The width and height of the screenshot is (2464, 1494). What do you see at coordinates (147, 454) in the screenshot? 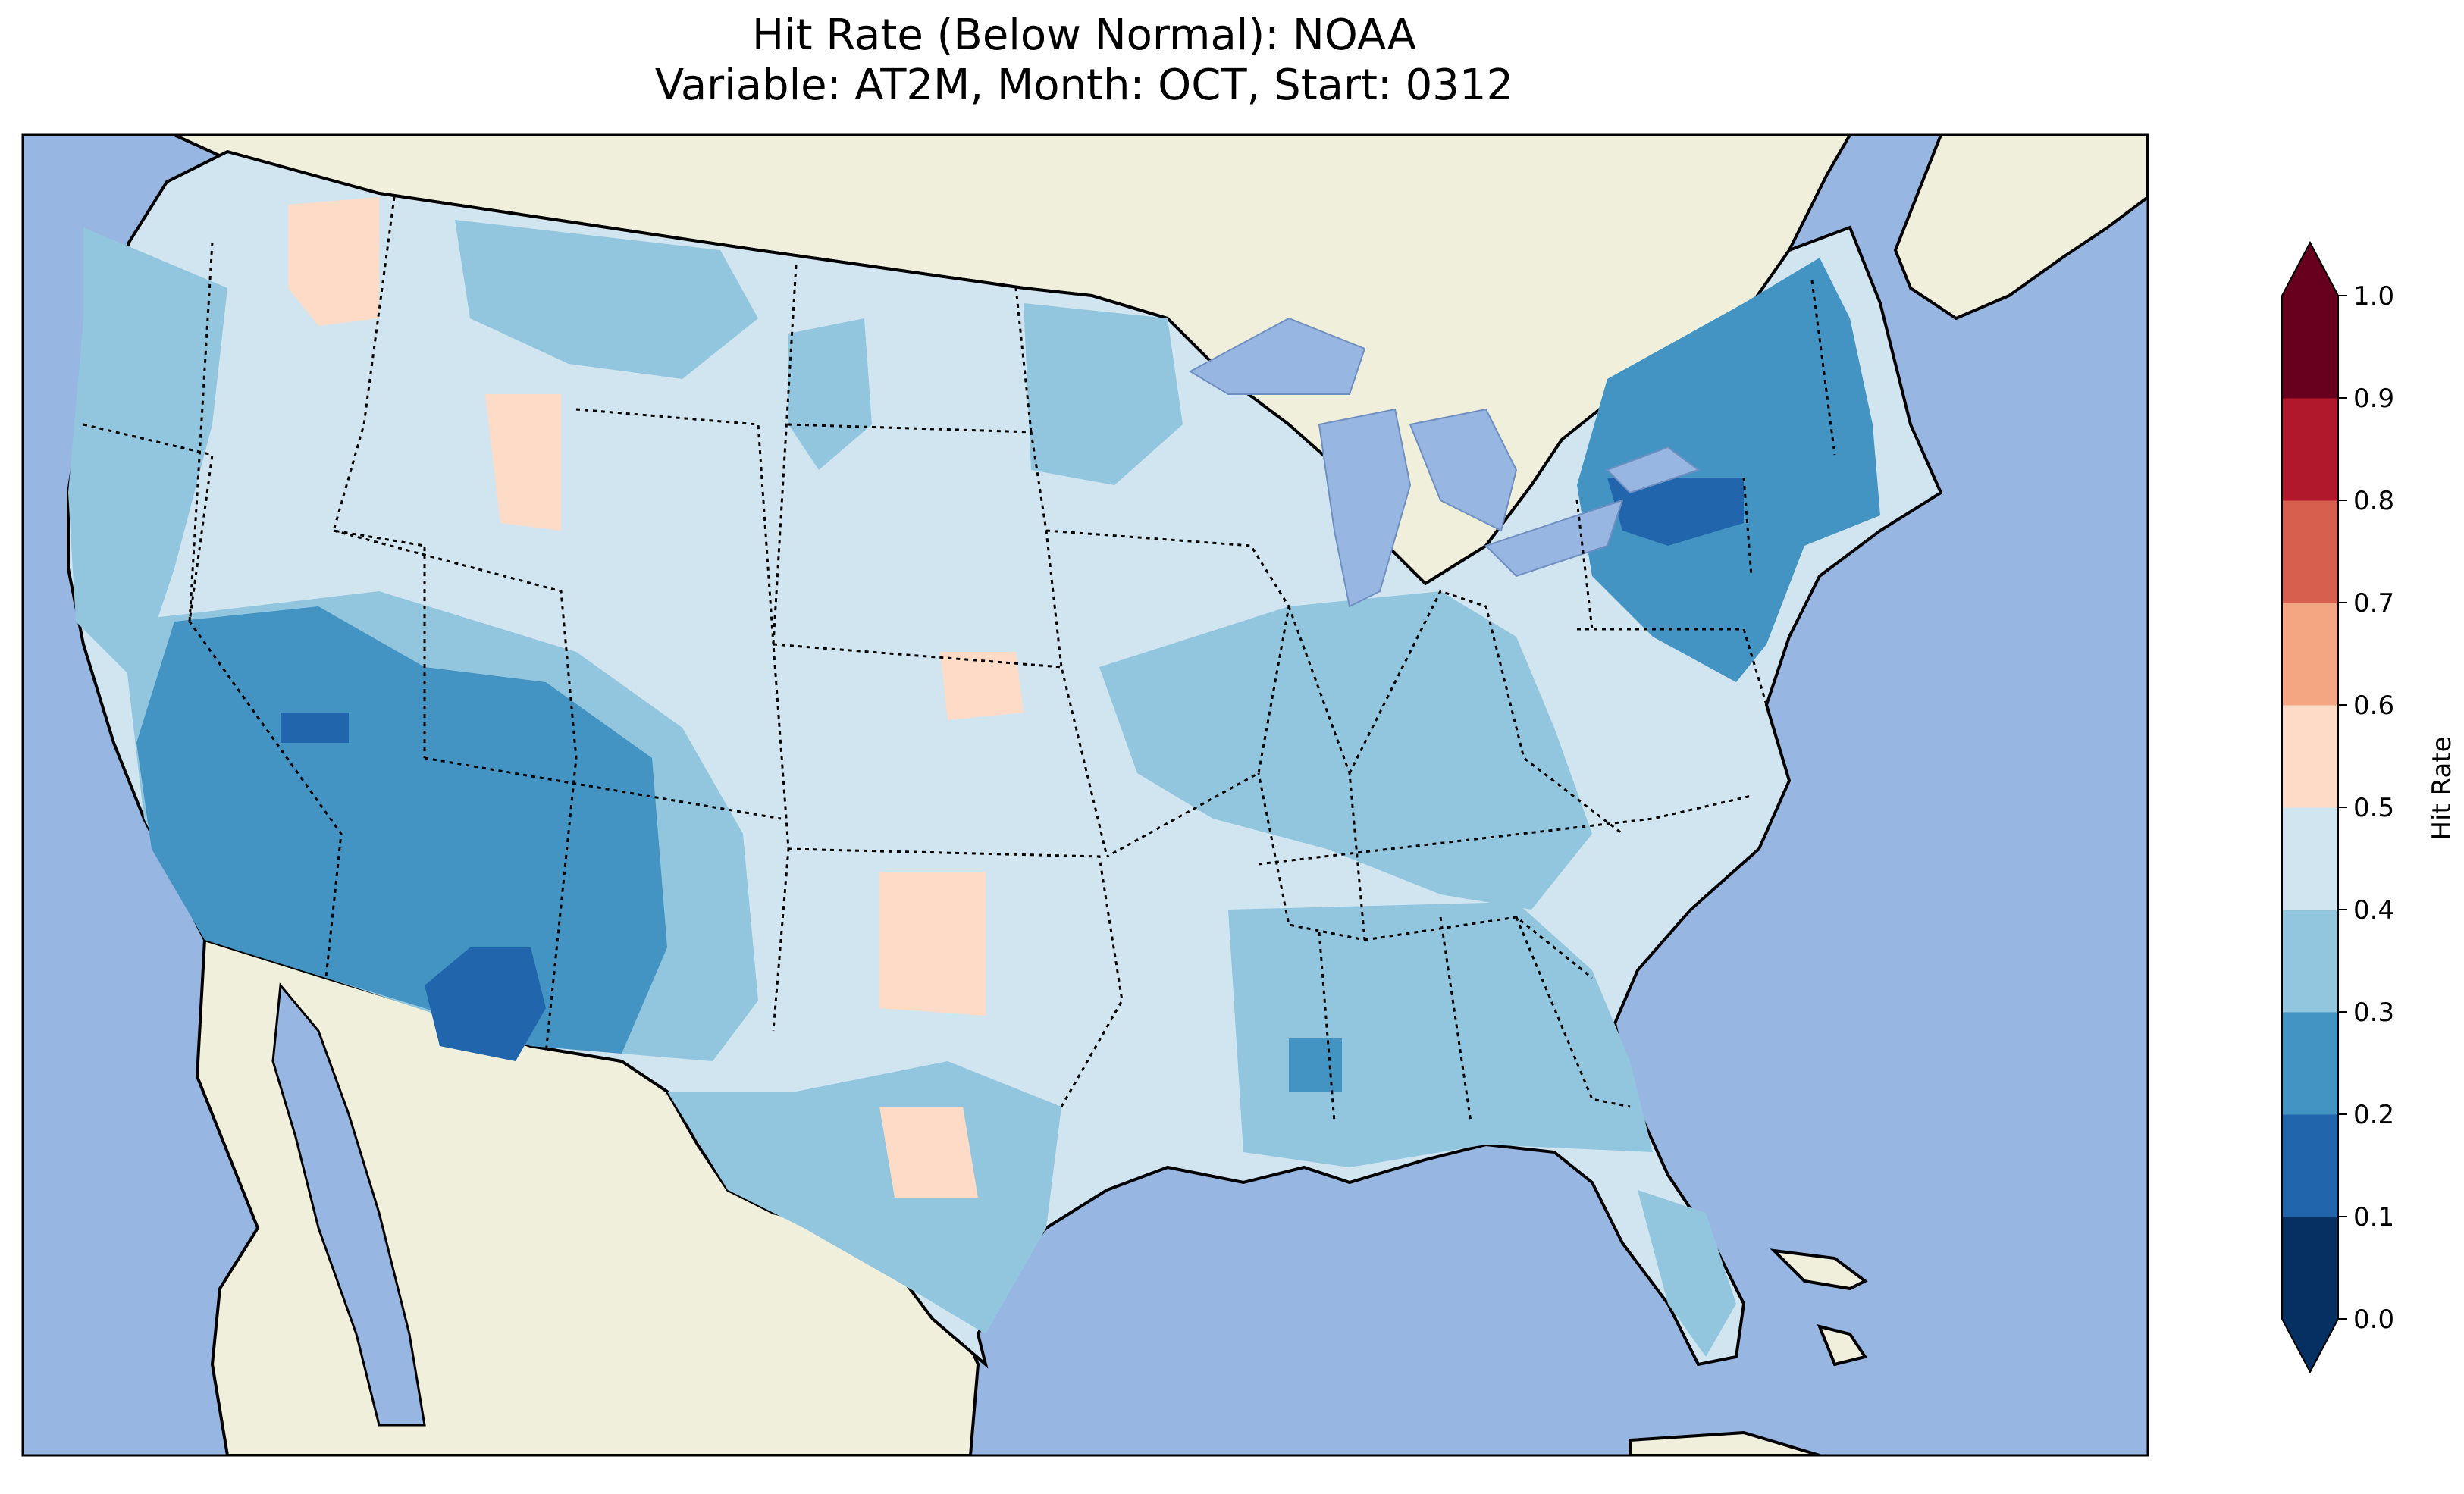
I see `region-west-coast` at bounding box center [147, 454].